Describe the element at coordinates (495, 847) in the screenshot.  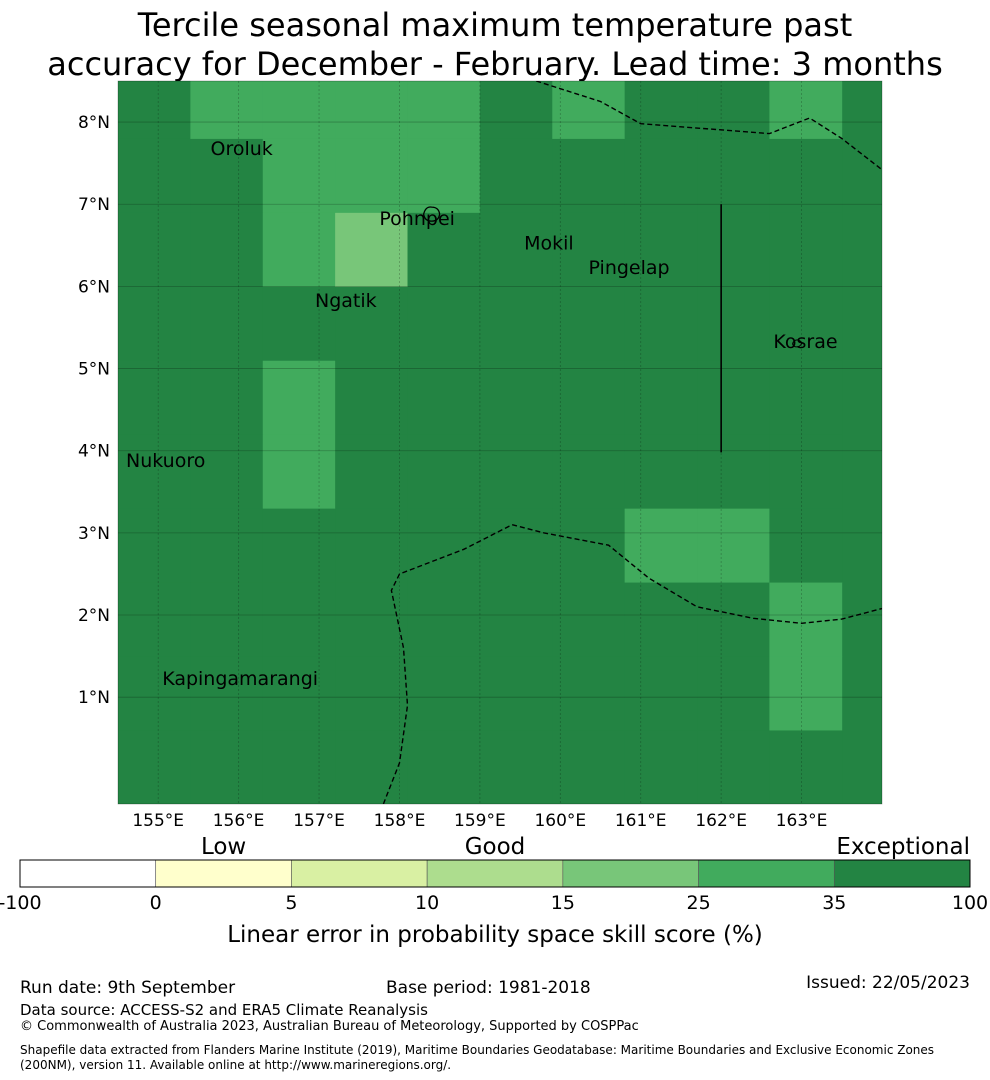
I see `colorbar-category-label: Good` at that location.